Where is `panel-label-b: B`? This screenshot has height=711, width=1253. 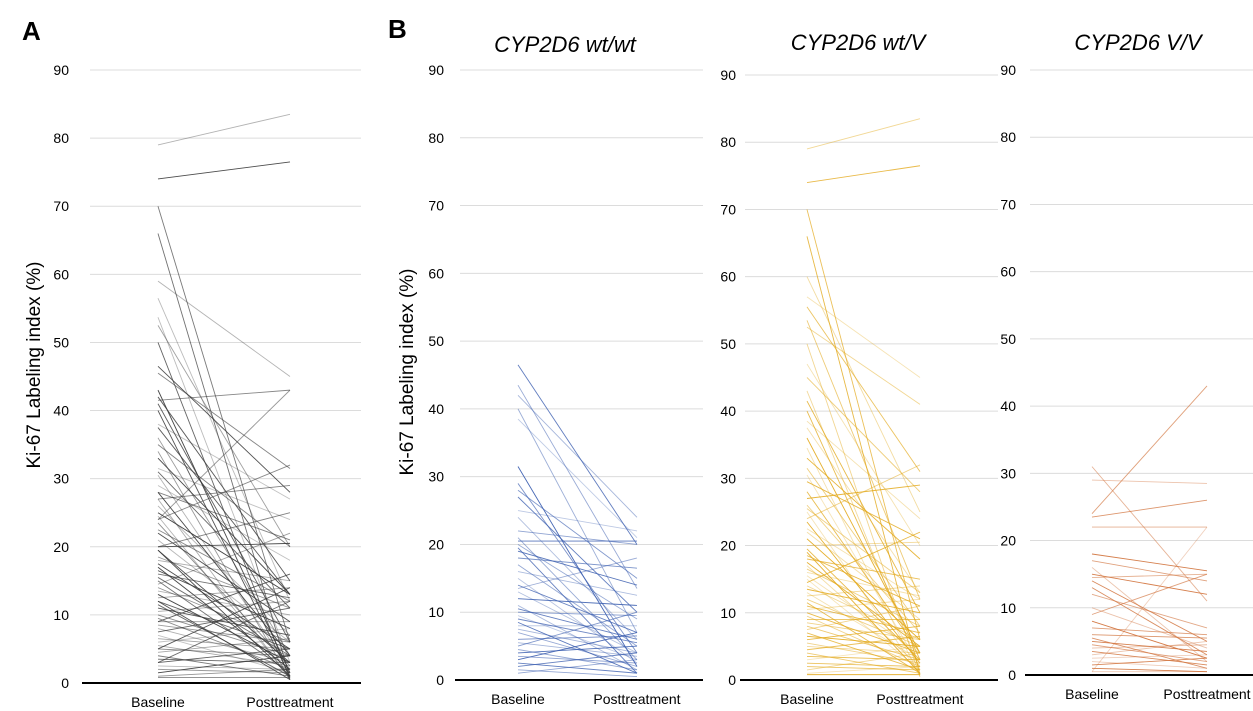 panel-label-b: B is located at coordinates (397, 29).